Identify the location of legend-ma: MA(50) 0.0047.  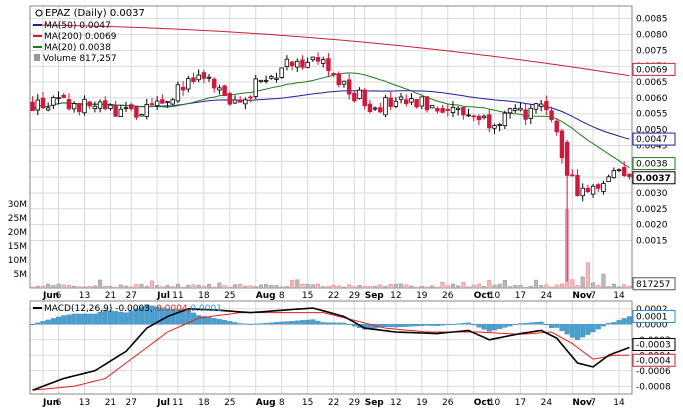
(77, 26).